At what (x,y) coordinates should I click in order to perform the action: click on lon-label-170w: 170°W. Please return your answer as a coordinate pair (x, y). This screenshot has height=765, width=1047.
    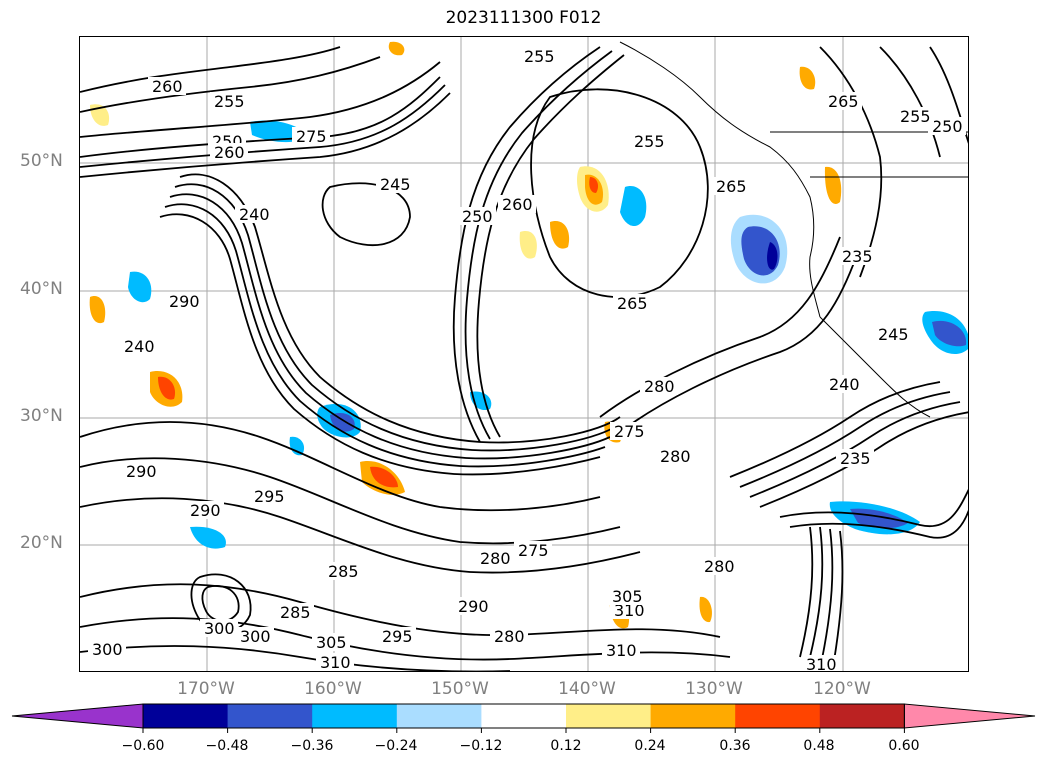
    Looking at the image, I should click on (206, 689).